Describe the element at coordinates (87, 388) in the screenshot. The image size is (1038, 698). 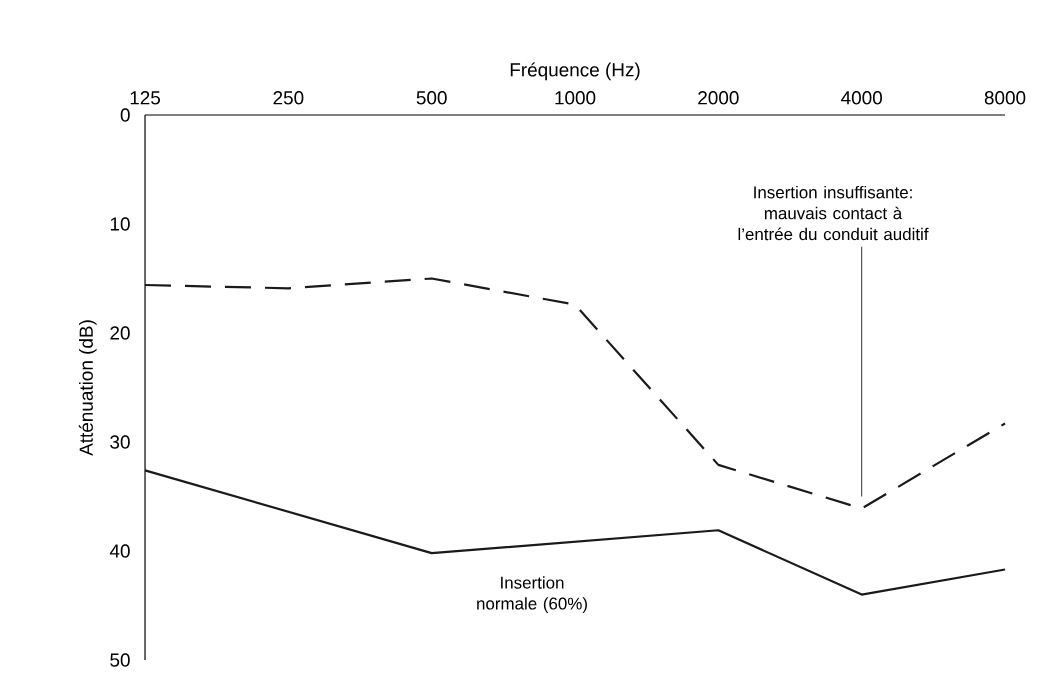
I see `y-axis-title: Atténuation (dB)` at that location.